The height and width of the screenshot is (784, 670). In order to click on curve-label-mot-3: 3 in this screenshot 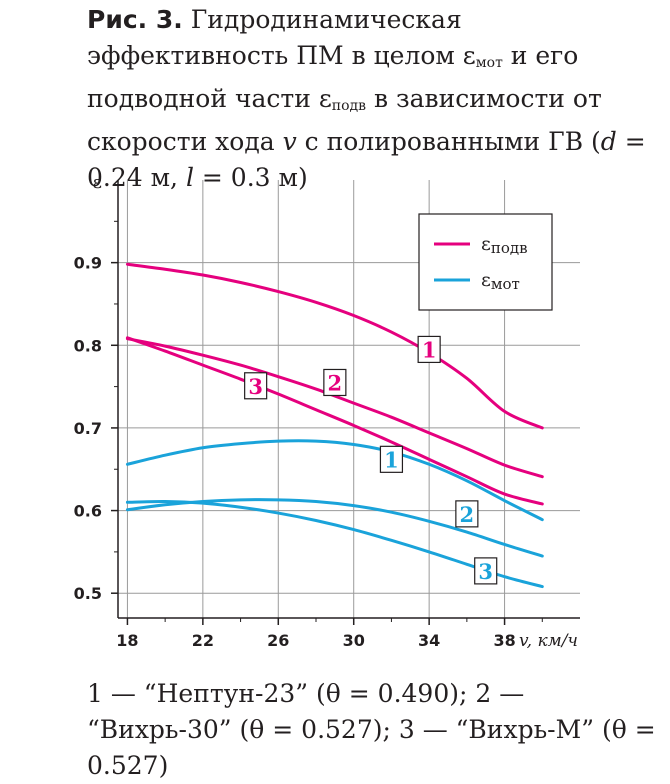, I will do `click(485, 571)`.